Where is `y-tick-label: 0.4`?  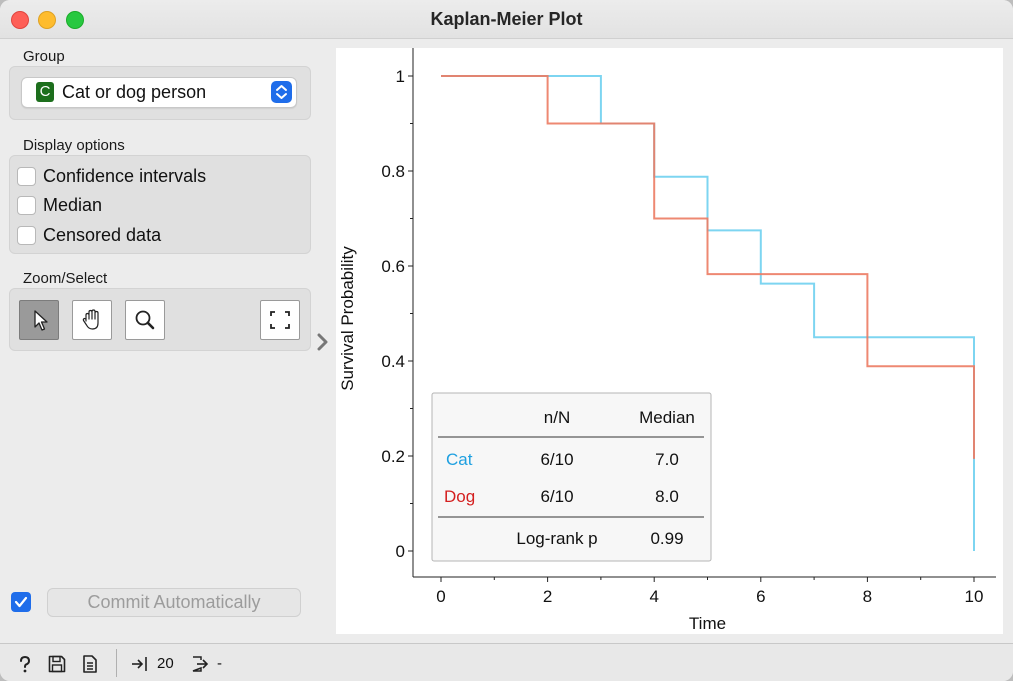 y-tick-label: 0.4 is located at coordinates (393, 361).